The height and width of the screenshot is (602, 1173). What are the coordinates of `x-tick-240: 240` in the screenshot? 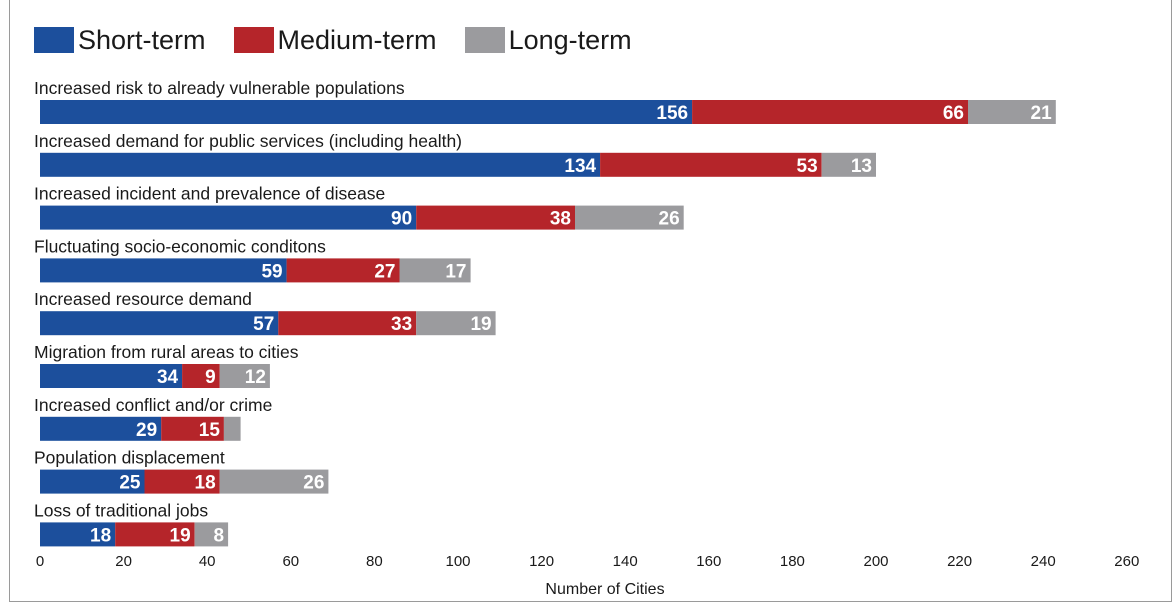 It's located at (1043, 561).